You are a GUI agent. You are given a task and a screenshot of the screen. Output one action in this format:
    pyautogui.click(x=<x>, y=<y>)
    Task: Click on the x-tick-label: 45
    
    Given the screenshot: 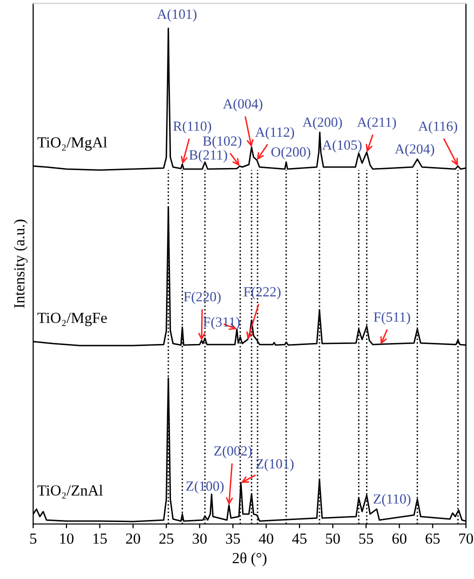 What is the action you would take?
    pyautogui.click(x=299, y=539)
    